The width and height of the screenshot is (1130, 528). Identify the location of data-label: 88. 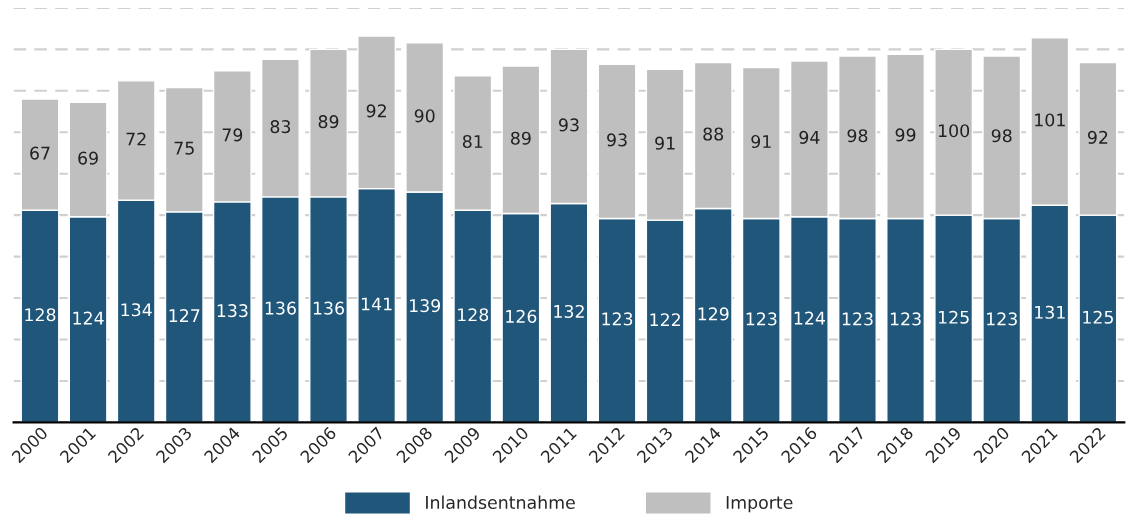
(713, 134).